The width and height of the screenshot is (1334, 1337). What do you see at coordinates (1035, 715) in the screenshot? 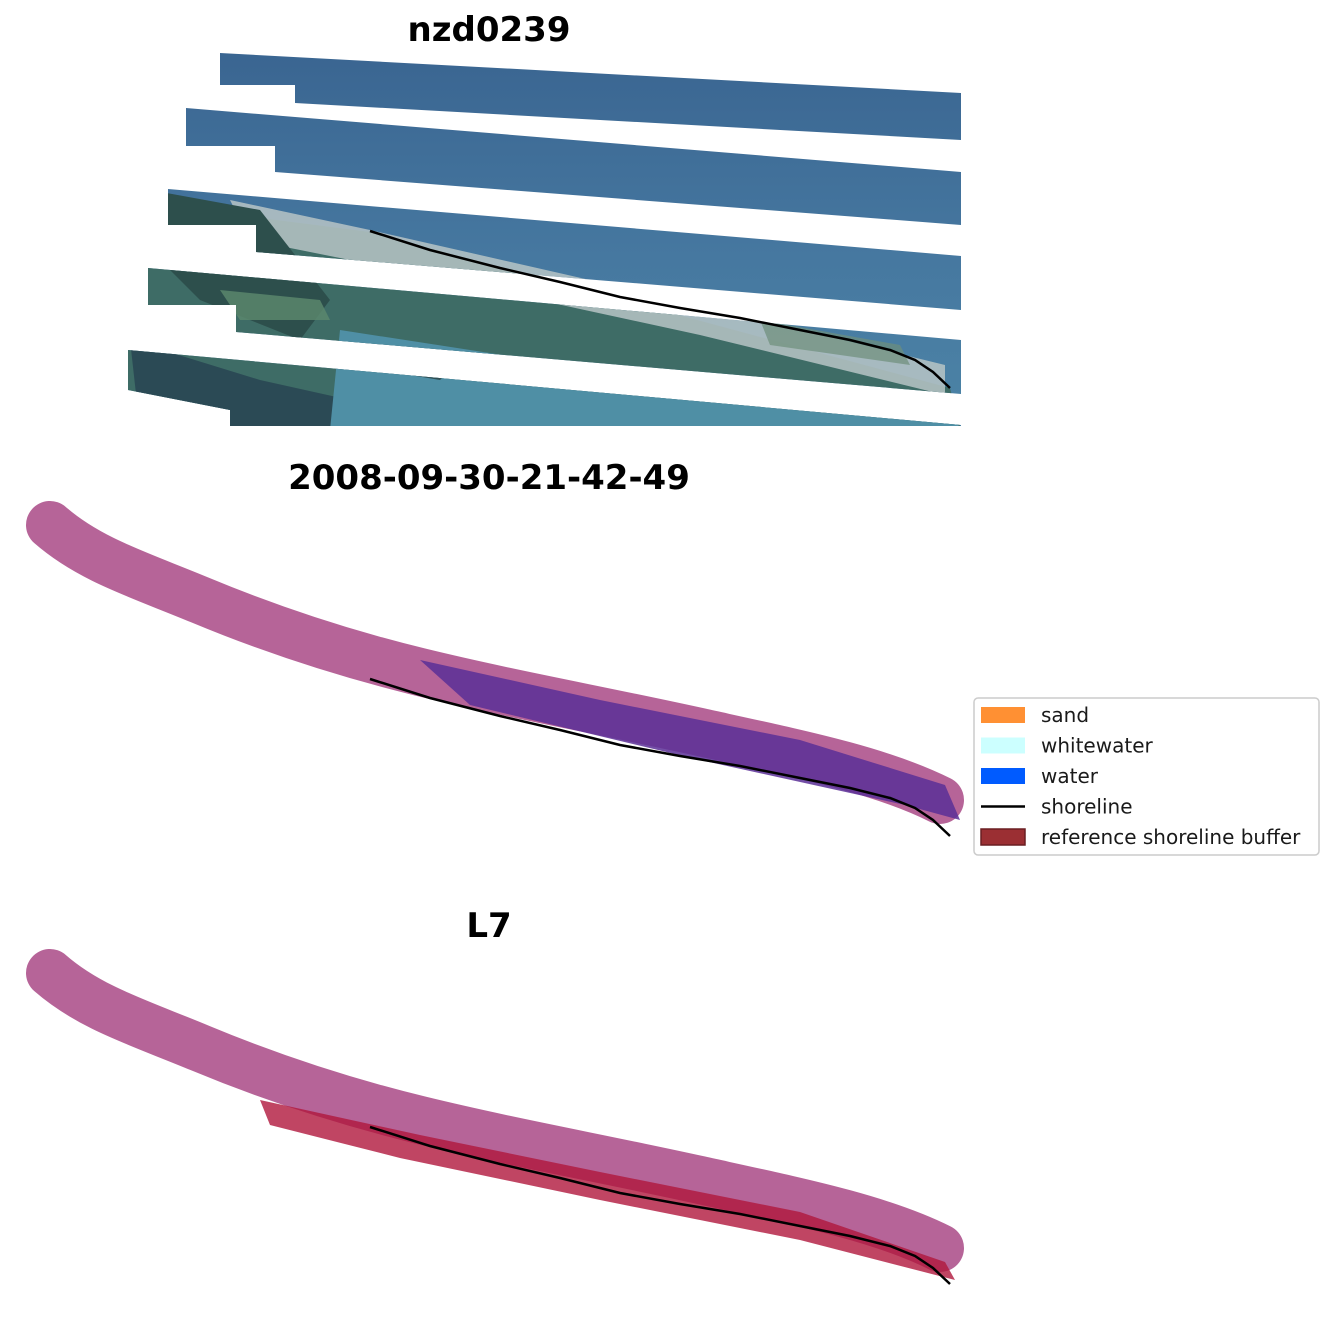
I see `legend-item-sand: sand` at bounding box center [1035, 715].